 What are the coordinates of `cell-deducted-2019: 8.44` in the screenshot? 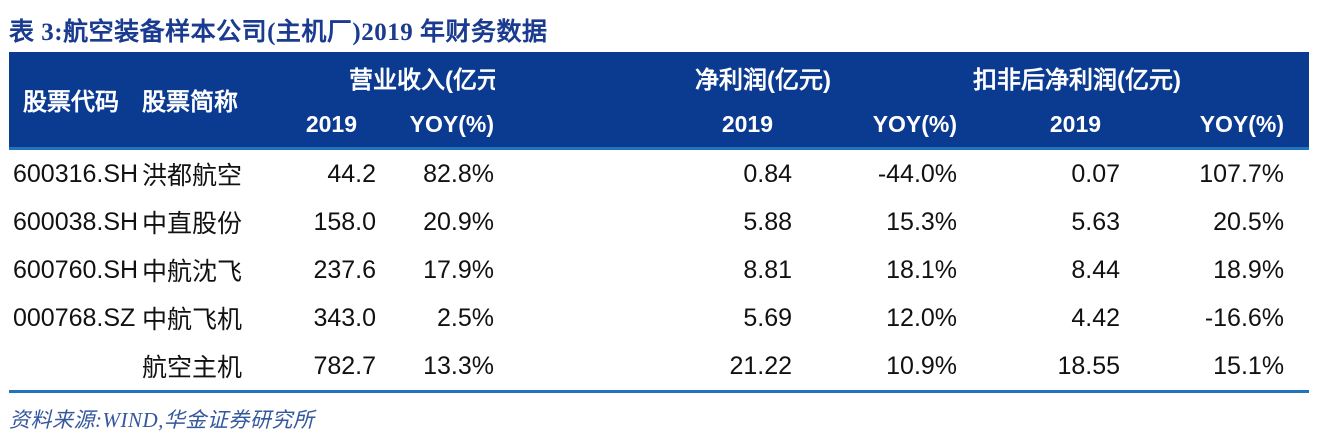 It's located at (1040, 270).